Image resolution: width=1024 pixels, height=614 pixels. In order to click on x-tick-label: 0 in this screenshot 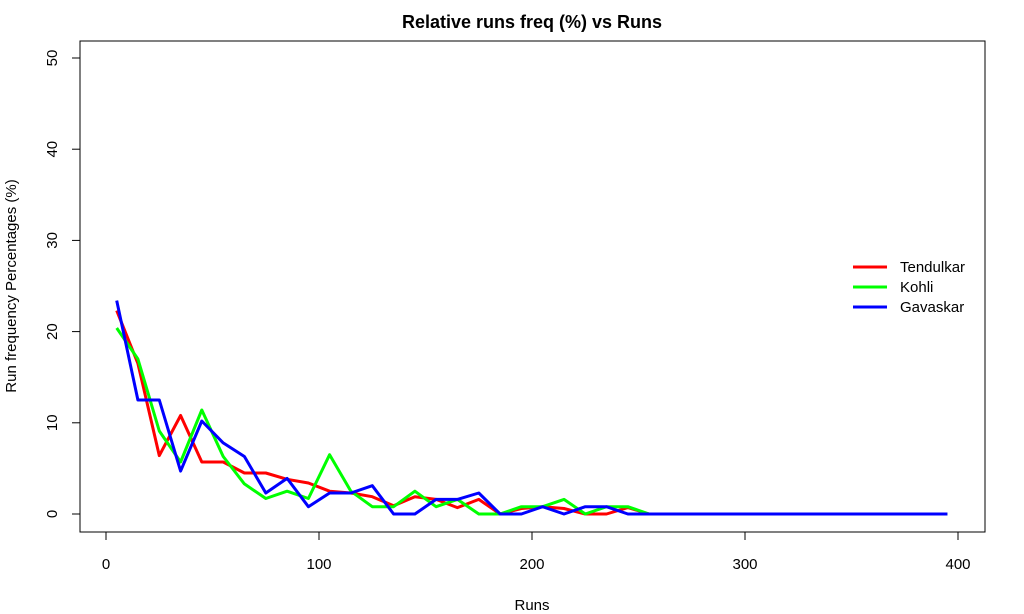, I will do `click(106, 564)`.